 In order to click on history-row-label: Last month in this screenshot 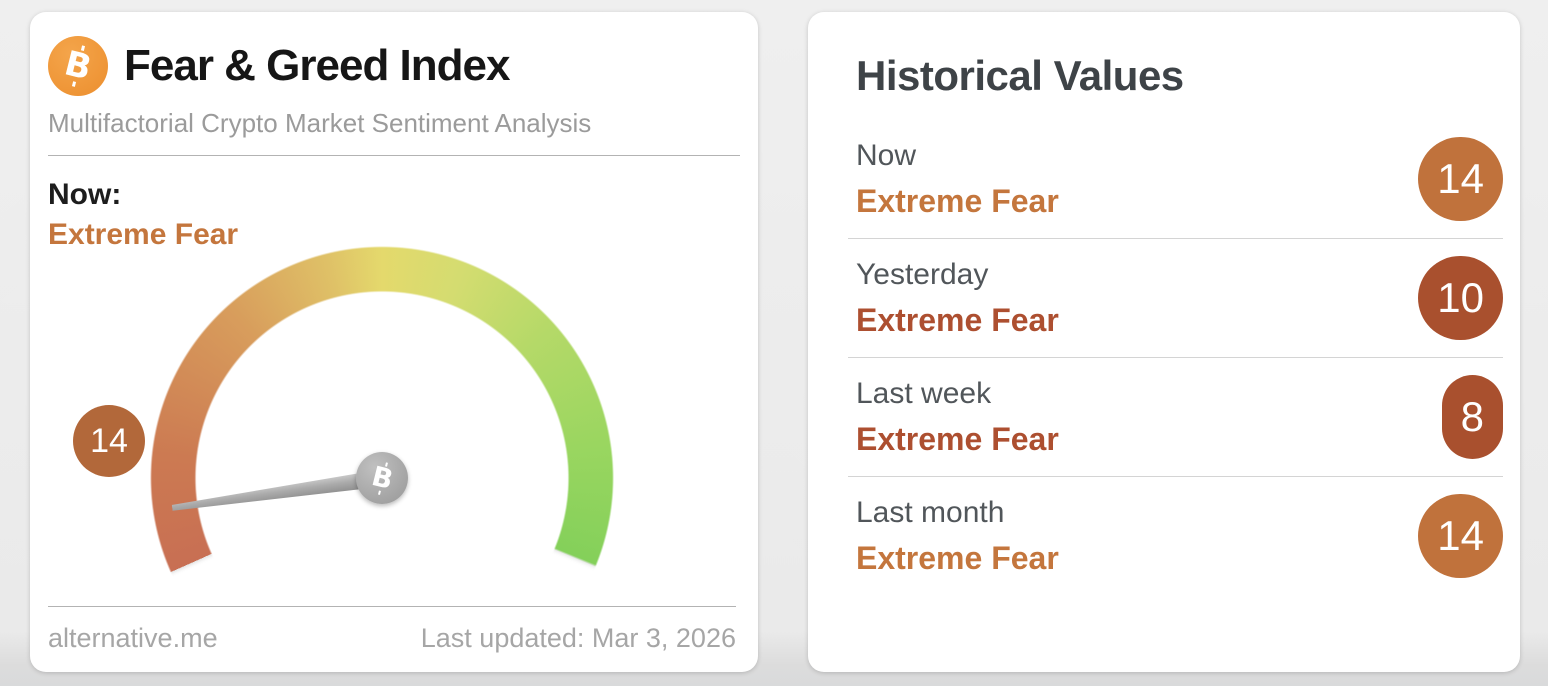, I will do `click(930, 512)`.